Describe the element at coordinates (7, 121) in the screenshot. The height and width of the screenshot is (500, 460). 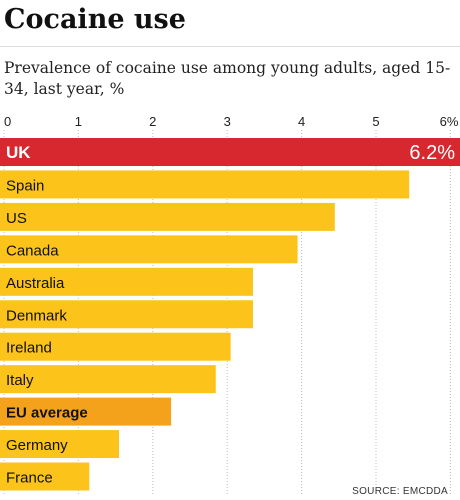
I see `x-tick-label: 0` at that location.